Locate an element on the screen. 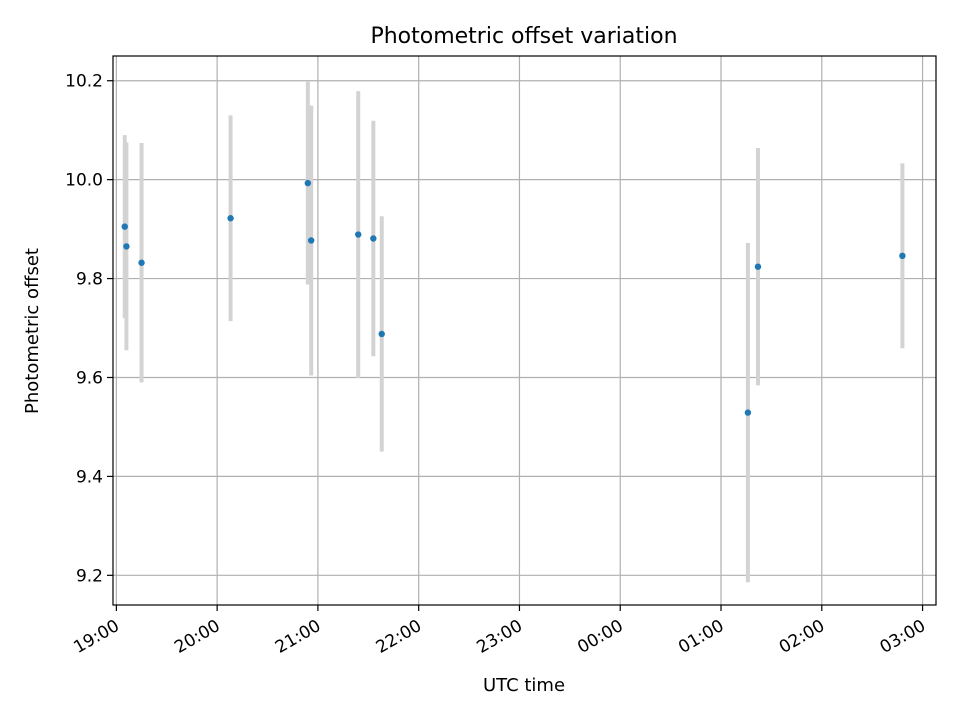  y-tick-label: 9.6 is located at coordinates (89, 378).